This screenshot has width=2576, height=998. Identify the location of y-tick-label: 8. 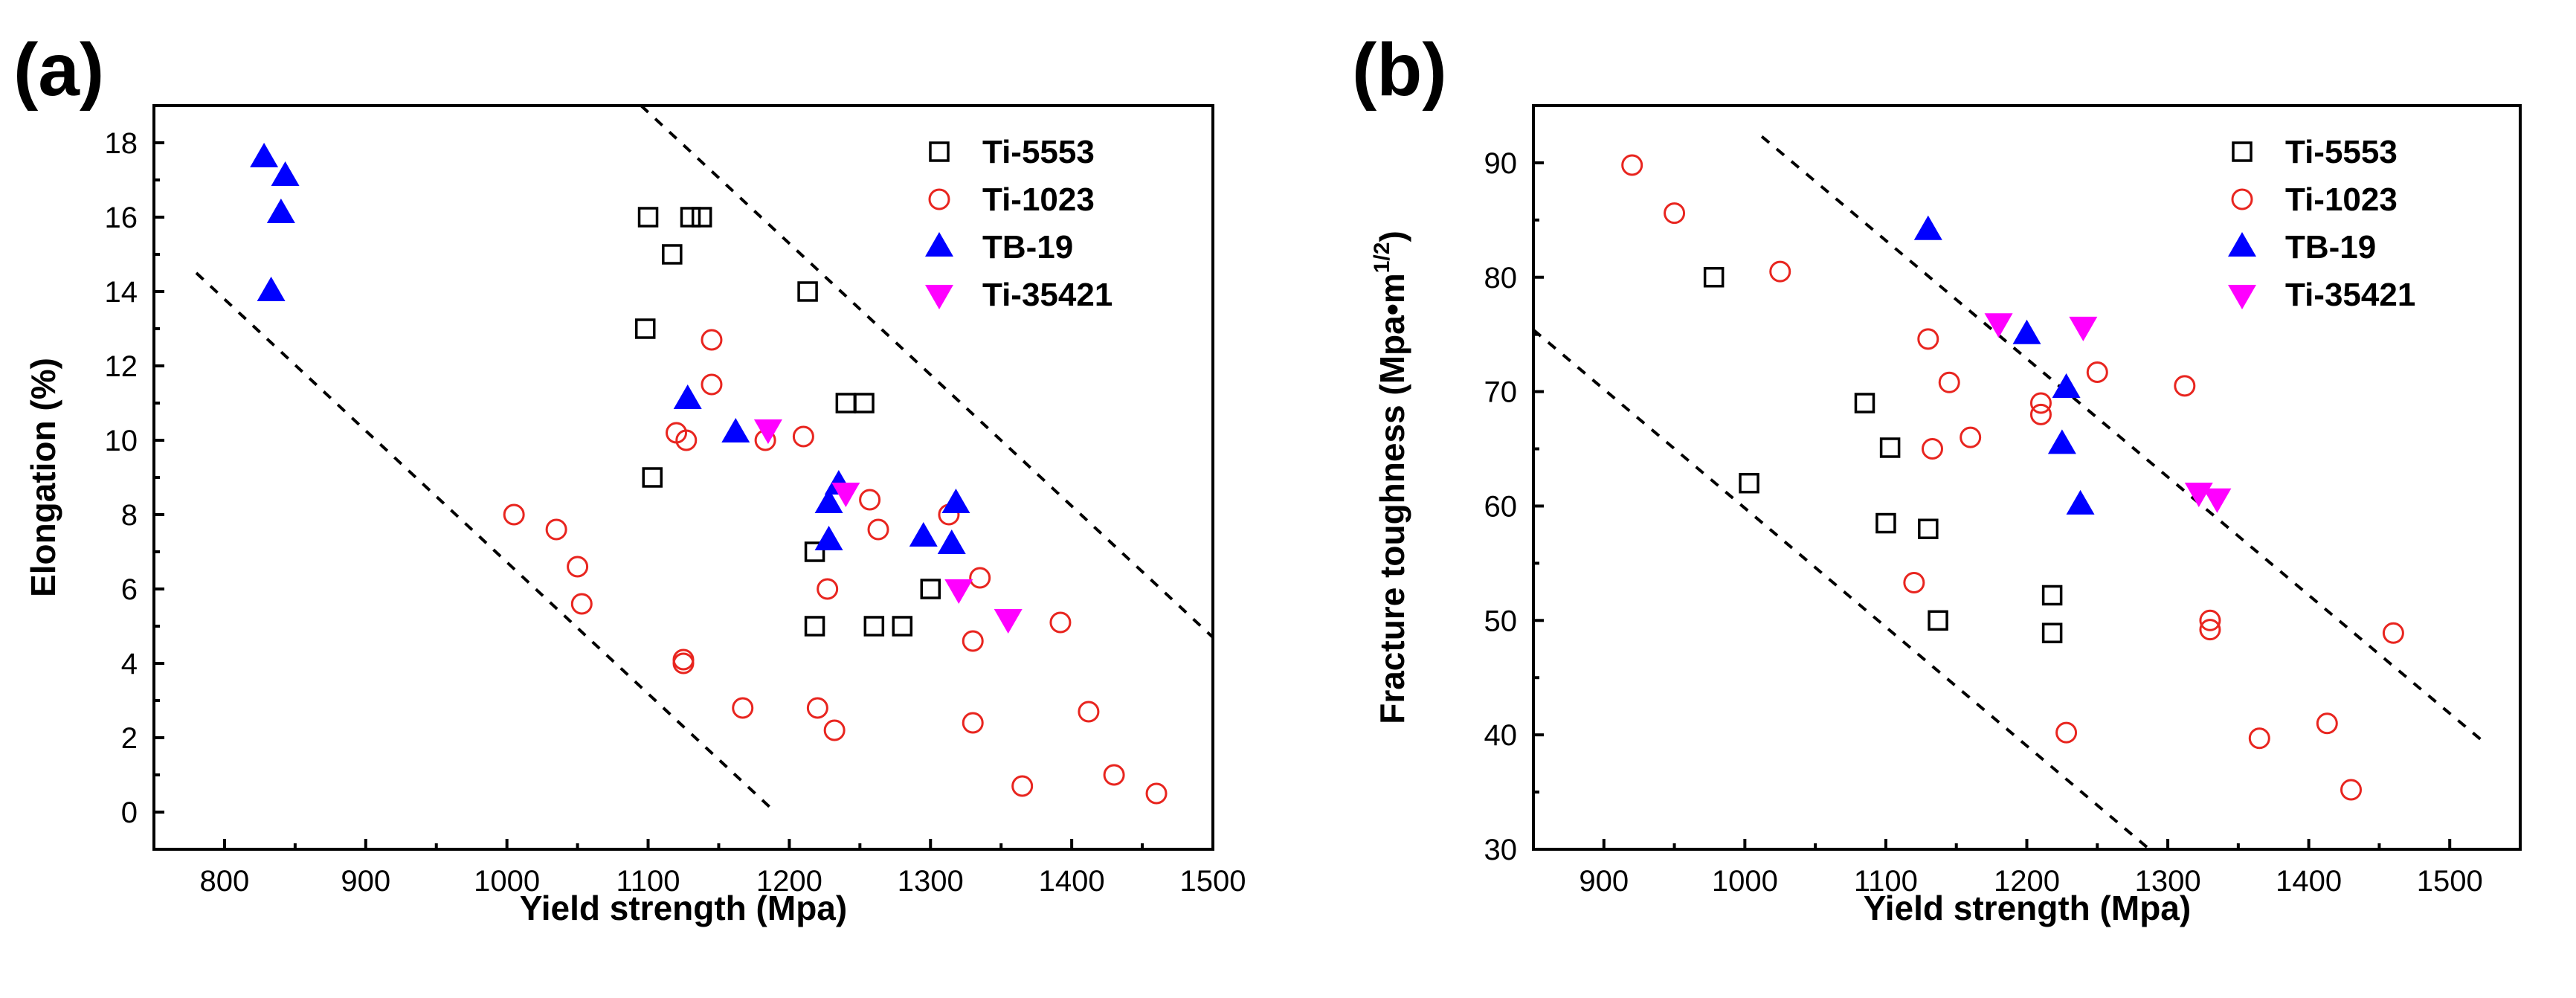
(129, 515).